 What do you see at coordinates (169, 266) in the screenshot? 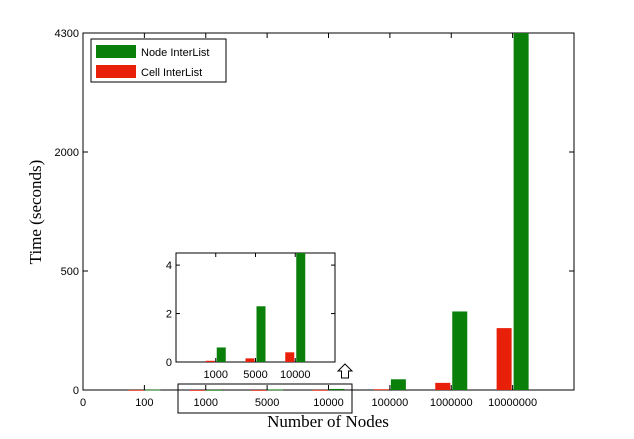
I see `inset-y-tick-label: 4` at bounding box center [169, 266].